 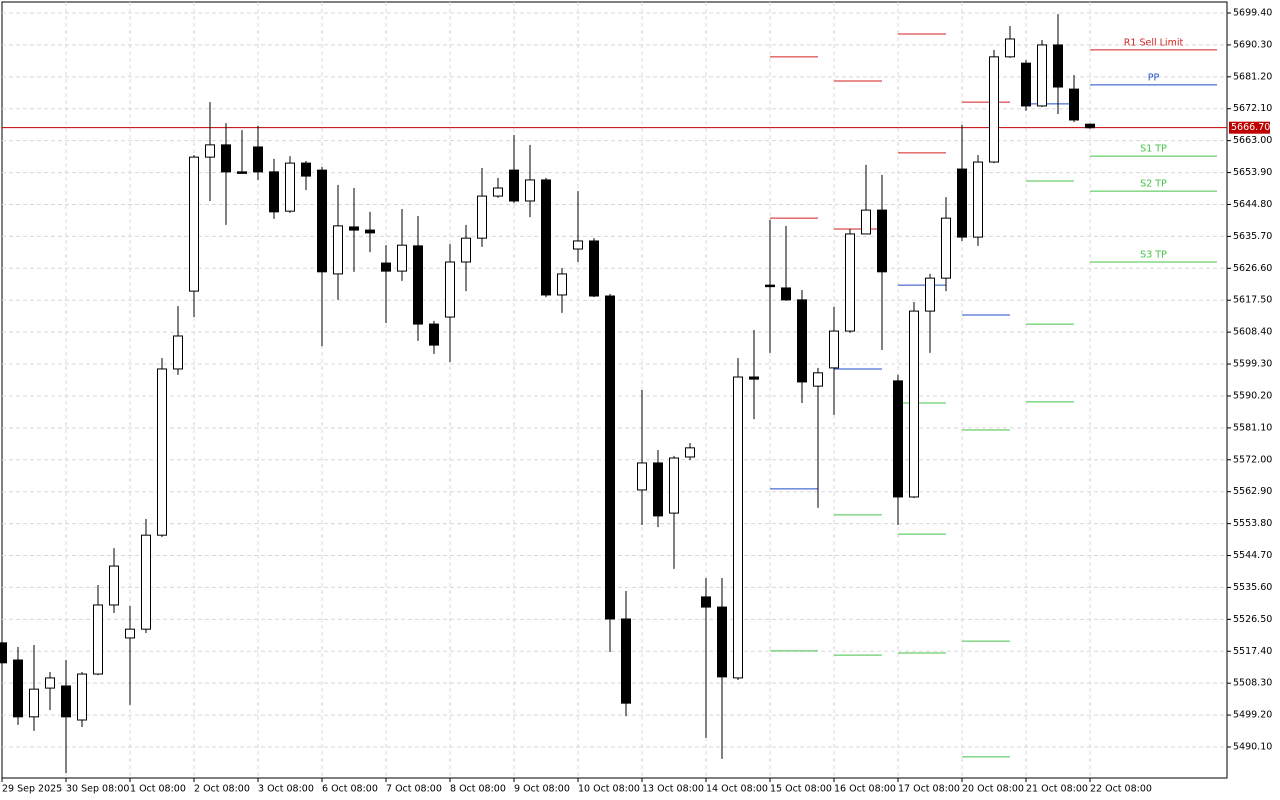 I want to click on y-tick-label: 5553.80, so click(x=1252, y=523).